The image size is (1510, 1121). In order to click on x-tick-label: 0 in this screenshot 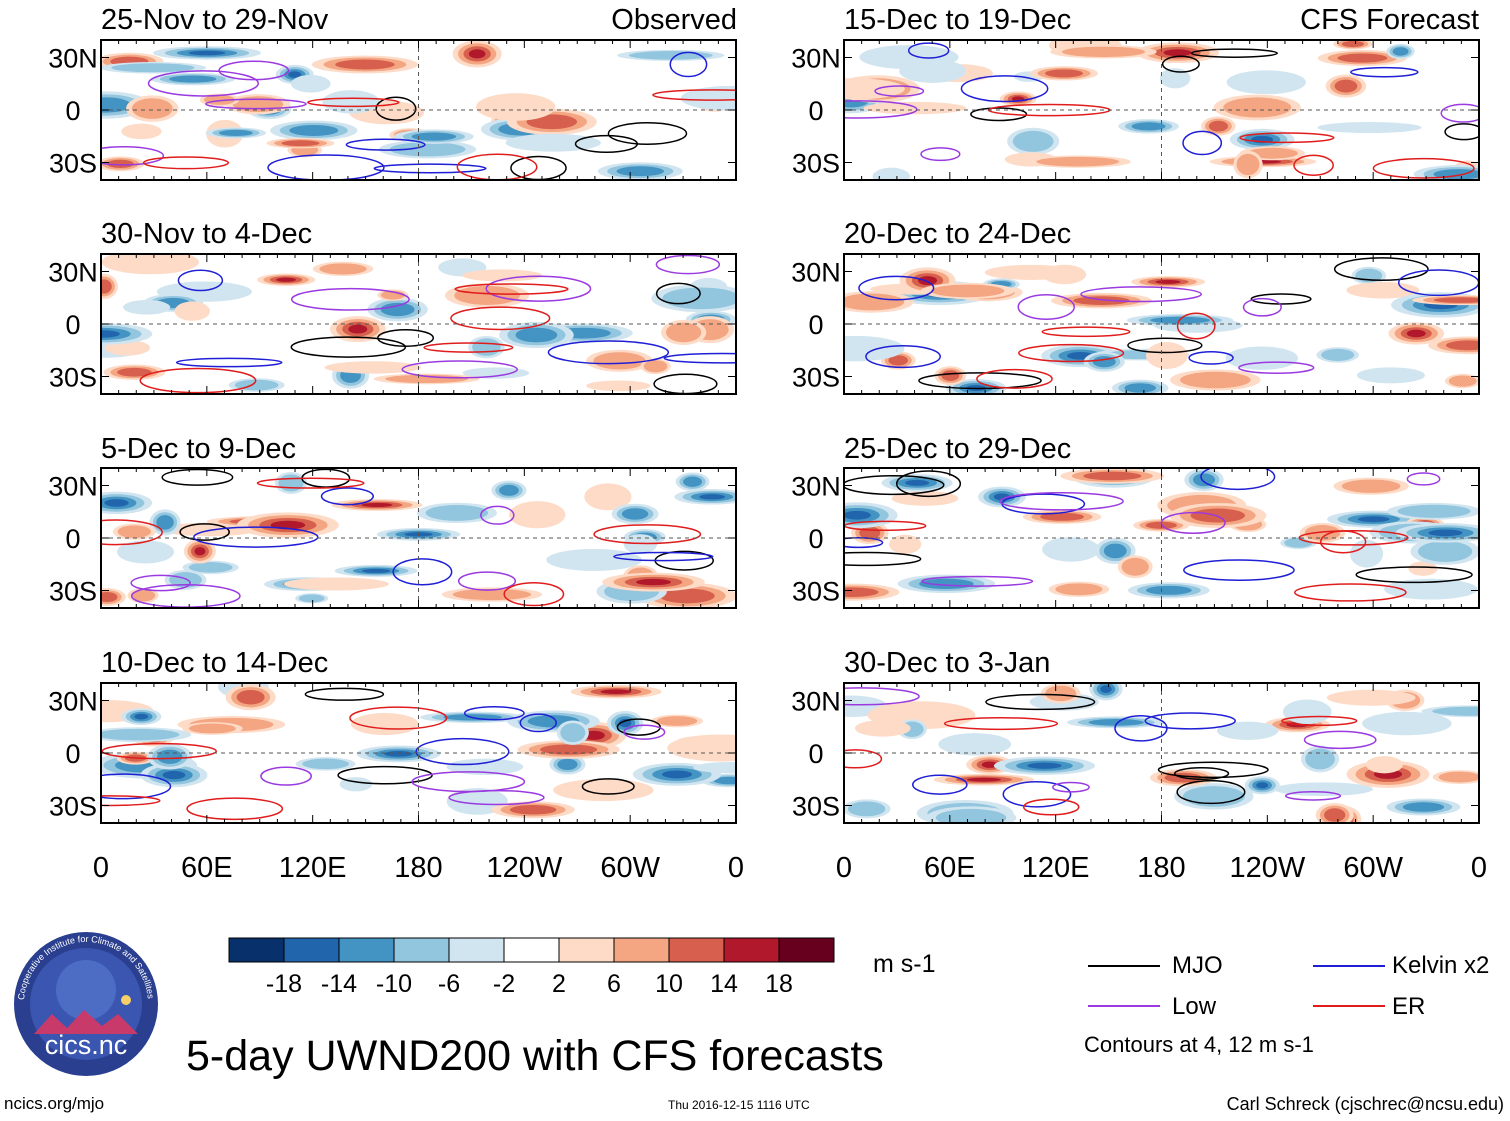, I will do `click(844, 868)`.